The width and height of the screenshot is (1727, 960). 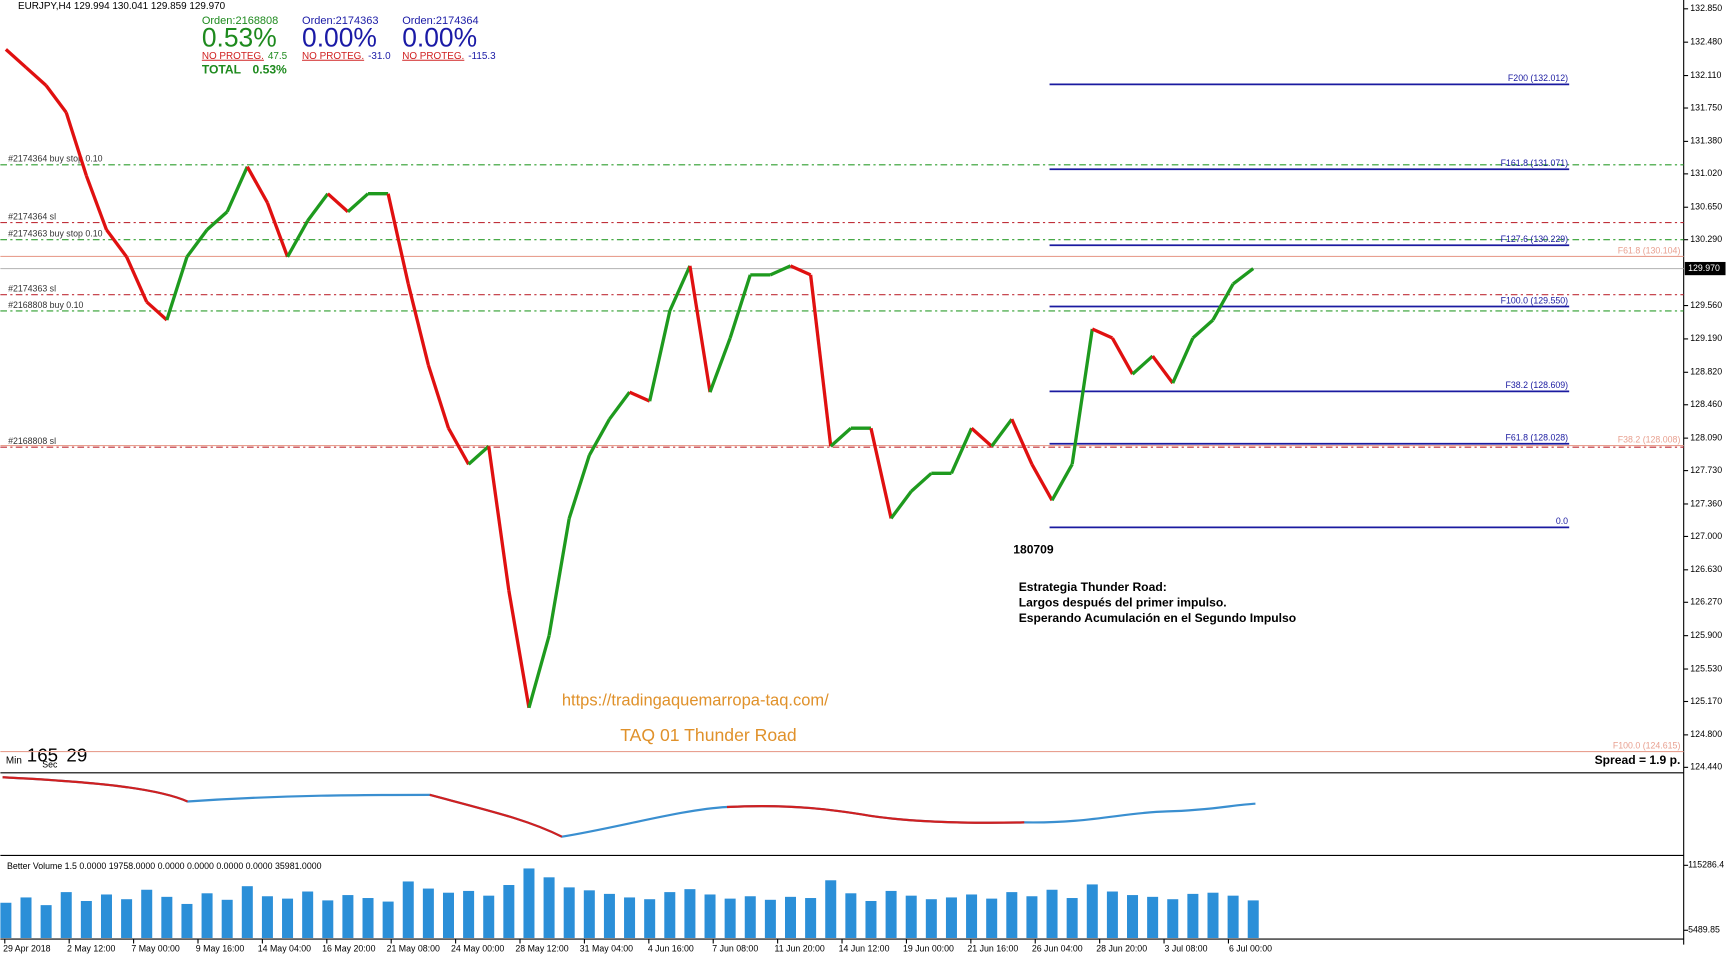 I want to click on total-label: TOTAL, so click(x=222, y=70).